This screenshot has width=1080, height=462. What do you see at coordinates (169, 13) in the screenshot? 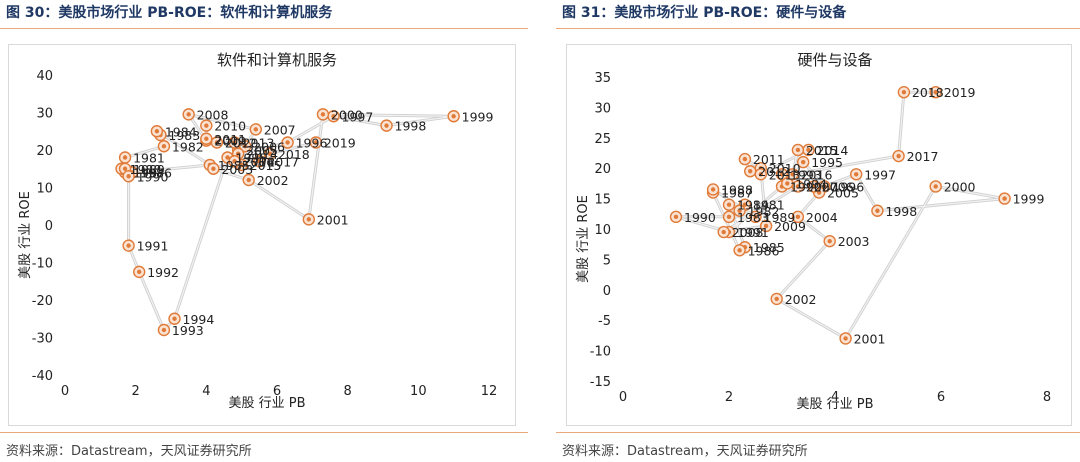
I see `figure-title: 图 30：美股市场行业 PB-ROE：软件和计算机服务` at bounding box center [169, 13].